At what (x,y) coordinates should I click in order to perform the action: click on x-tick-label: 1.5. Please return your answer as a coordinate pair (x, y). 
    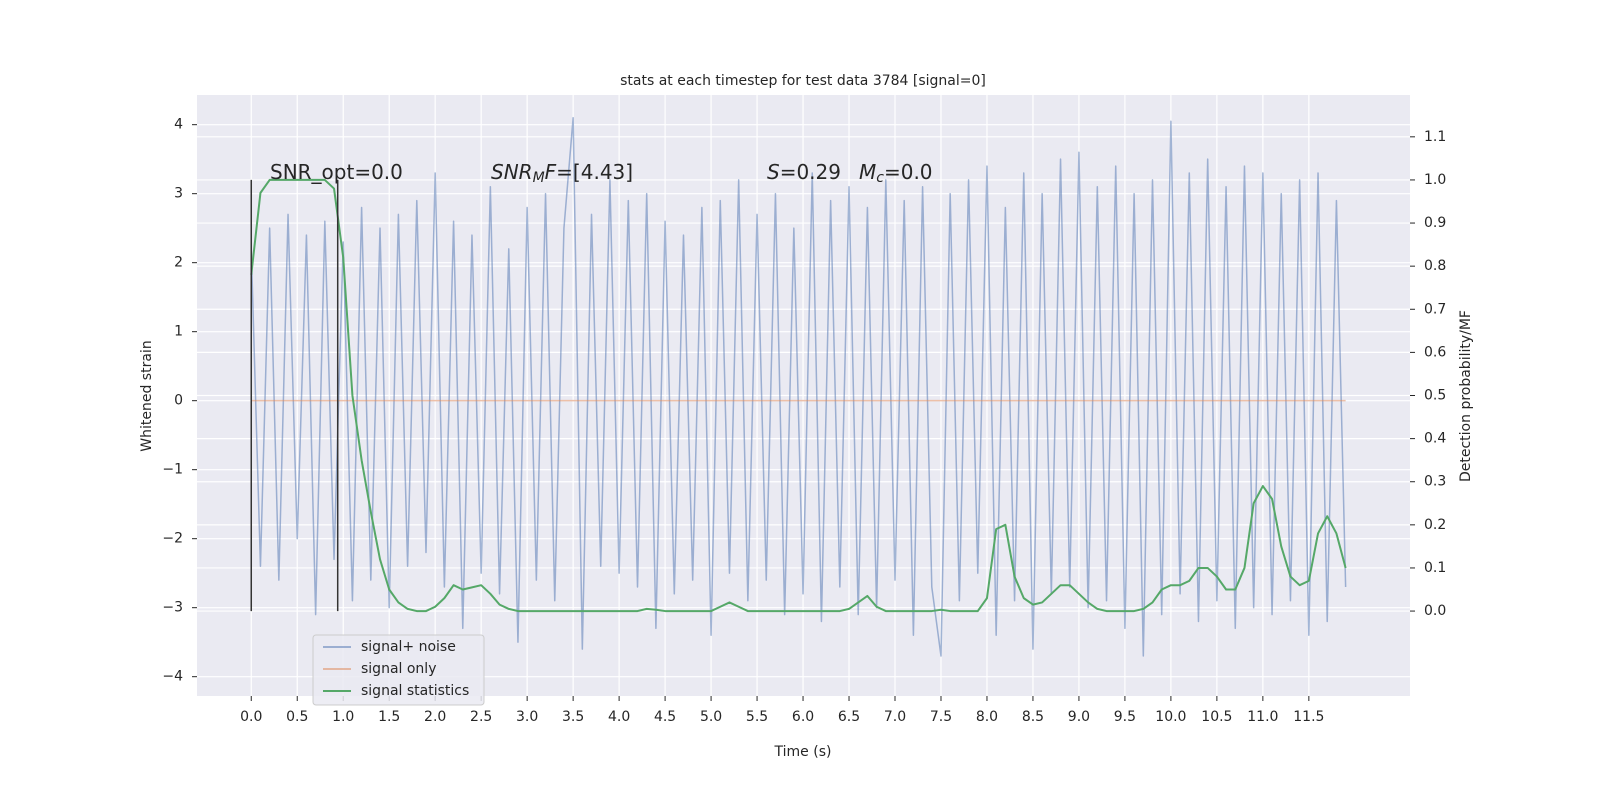
    Looking at the image, I should click on (389, 717).